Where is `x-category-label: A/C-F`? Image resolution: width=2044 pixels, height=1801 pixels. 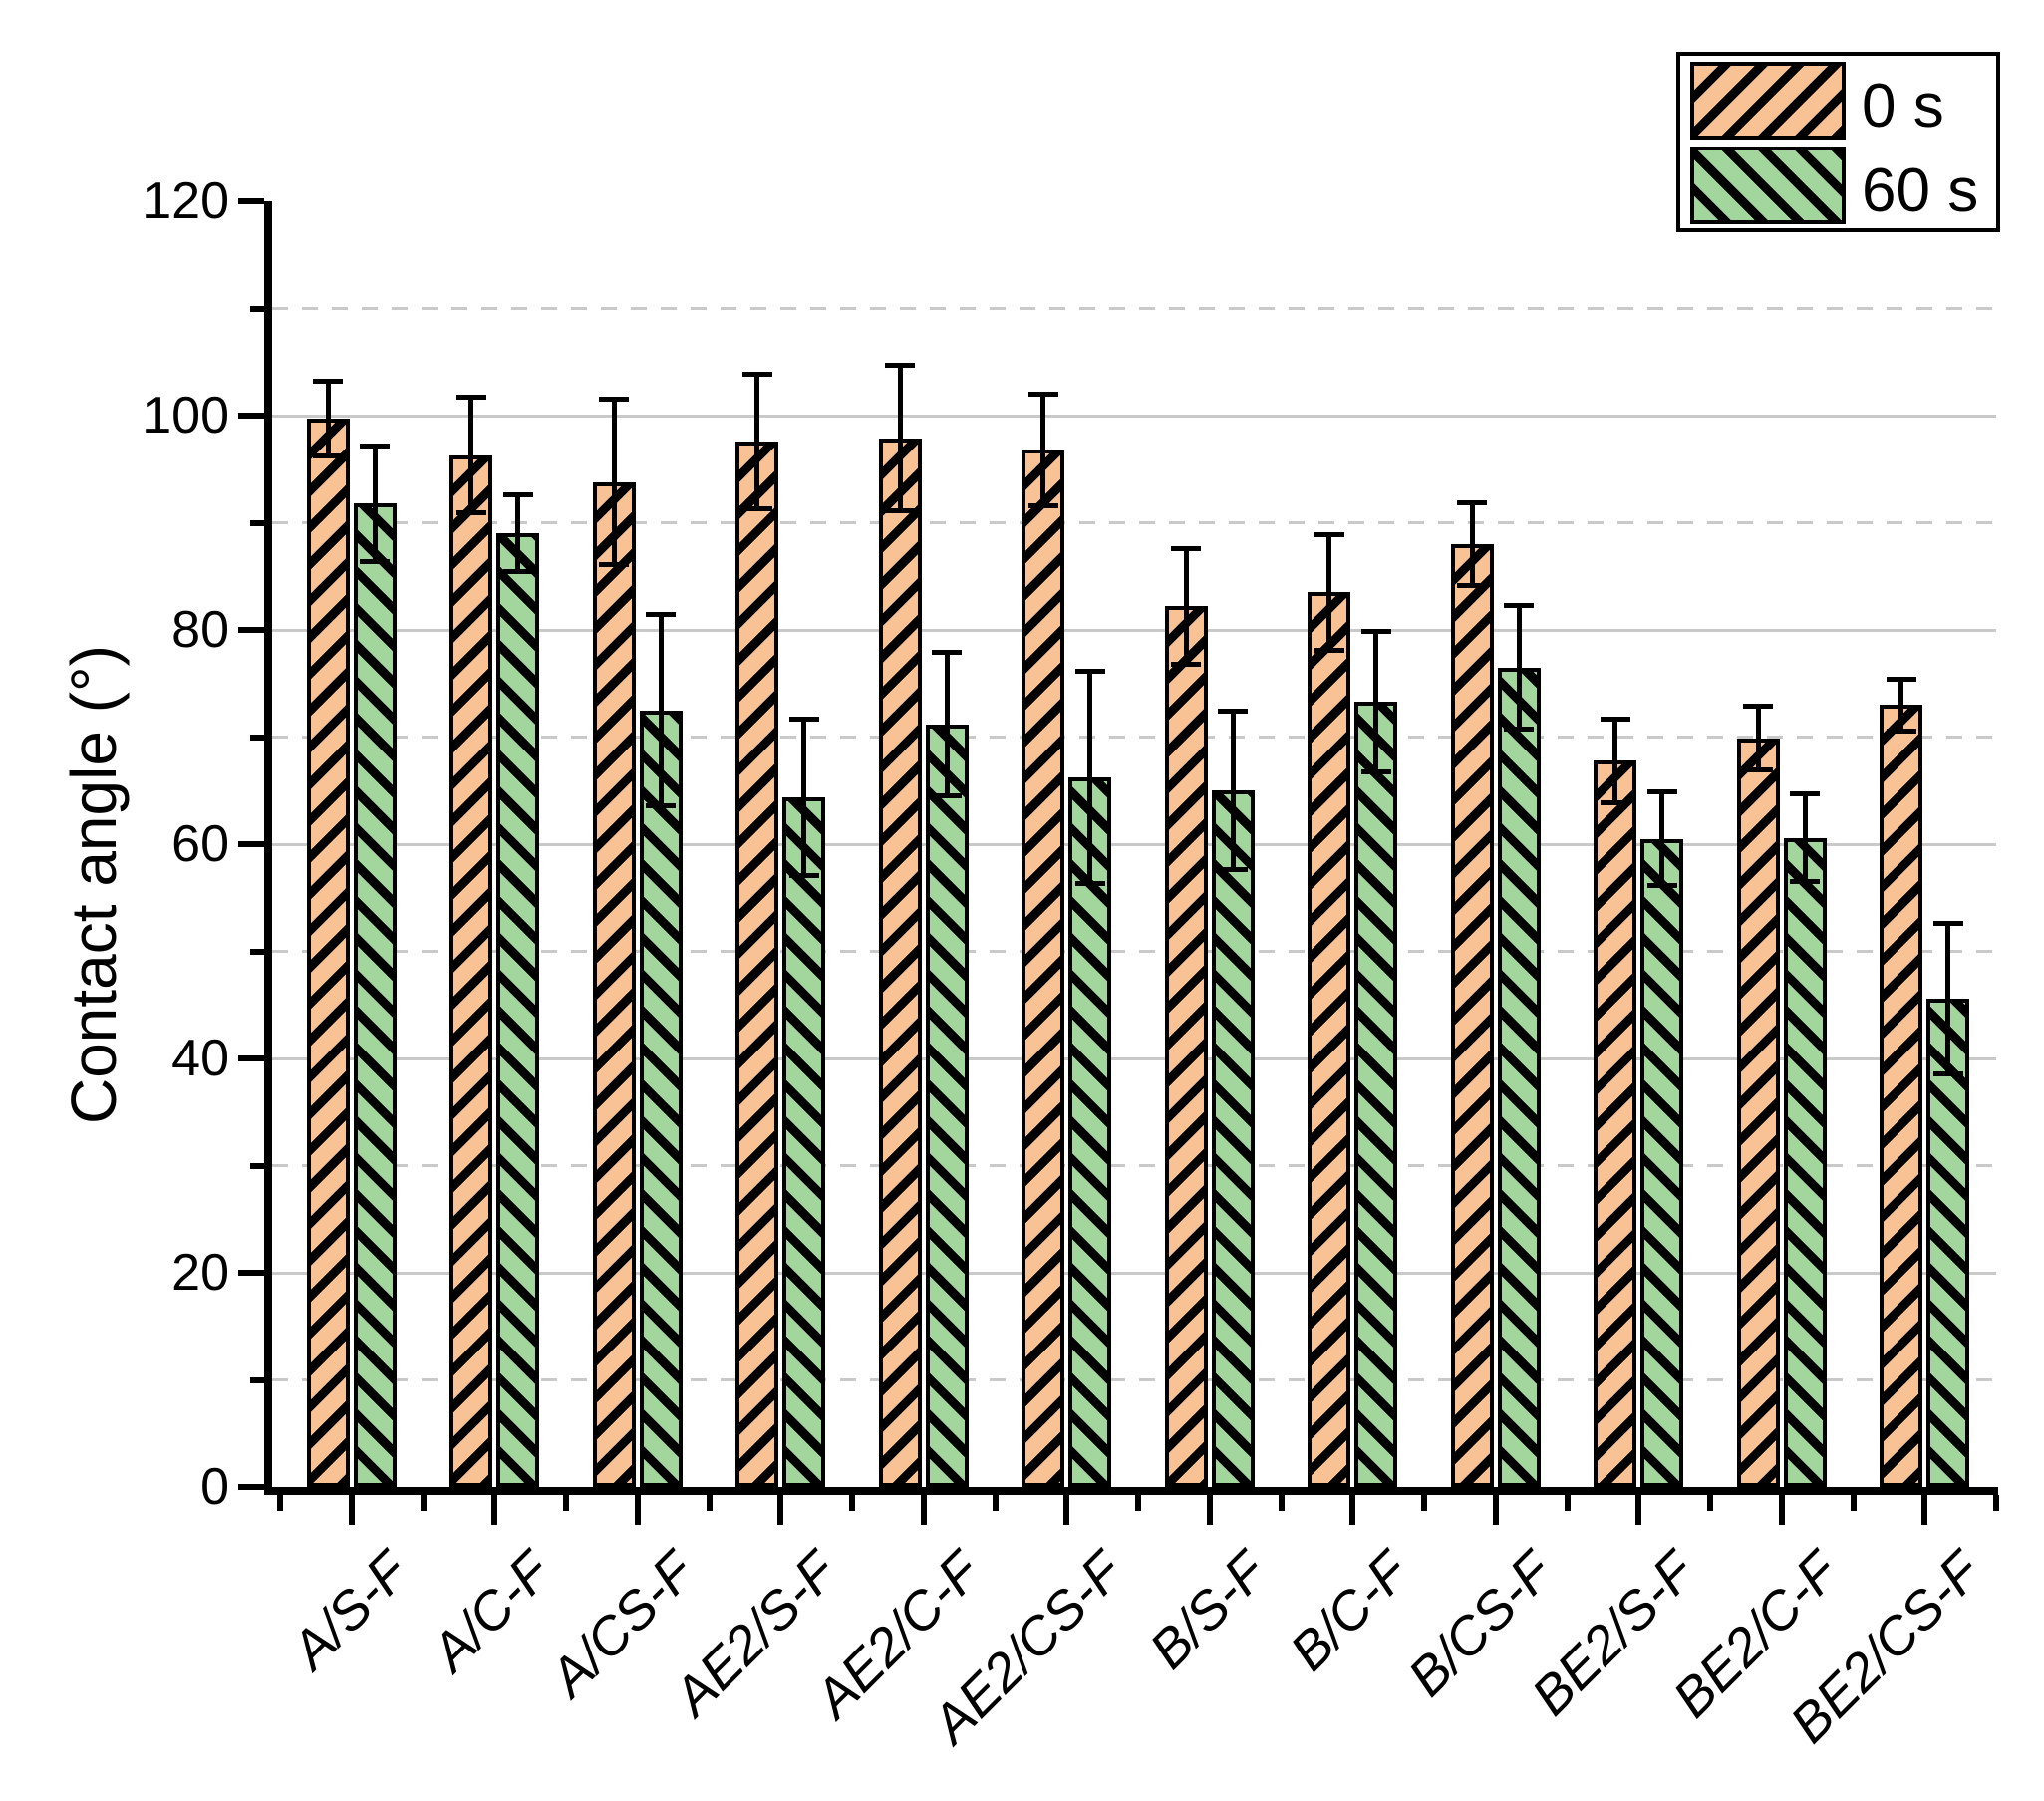
x-category-label: A/C-F is located at coordinates (492, 1611).